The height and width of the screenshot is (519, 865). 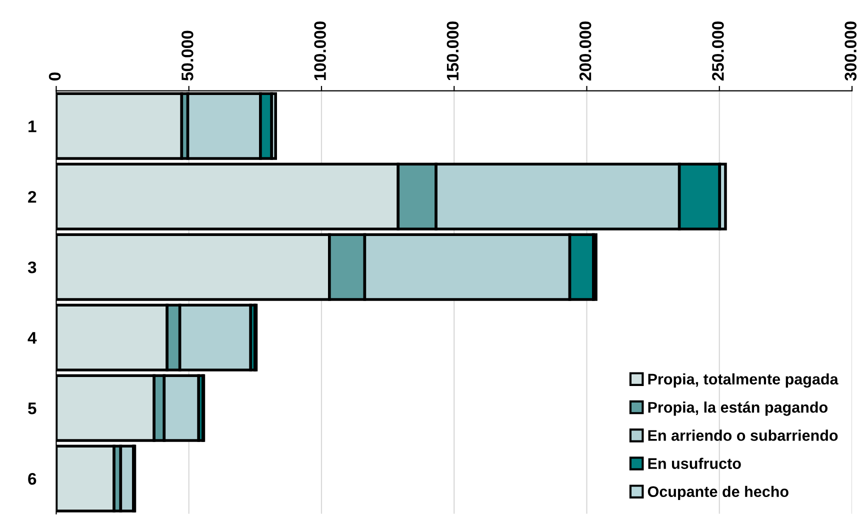 What do you see at coordinates (320, 51) in the screenshot?
I see `x-tick-label: 100.000` at bounding box center [320, 51].